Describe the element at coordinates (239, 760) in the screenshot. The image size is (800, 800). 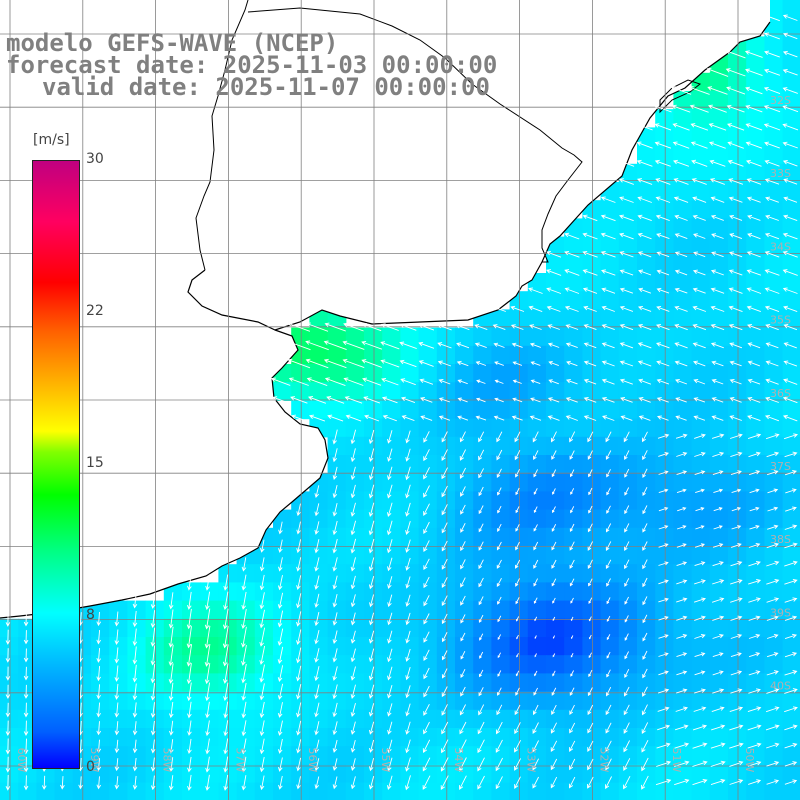
I see `lon-label: 57W` at that location.